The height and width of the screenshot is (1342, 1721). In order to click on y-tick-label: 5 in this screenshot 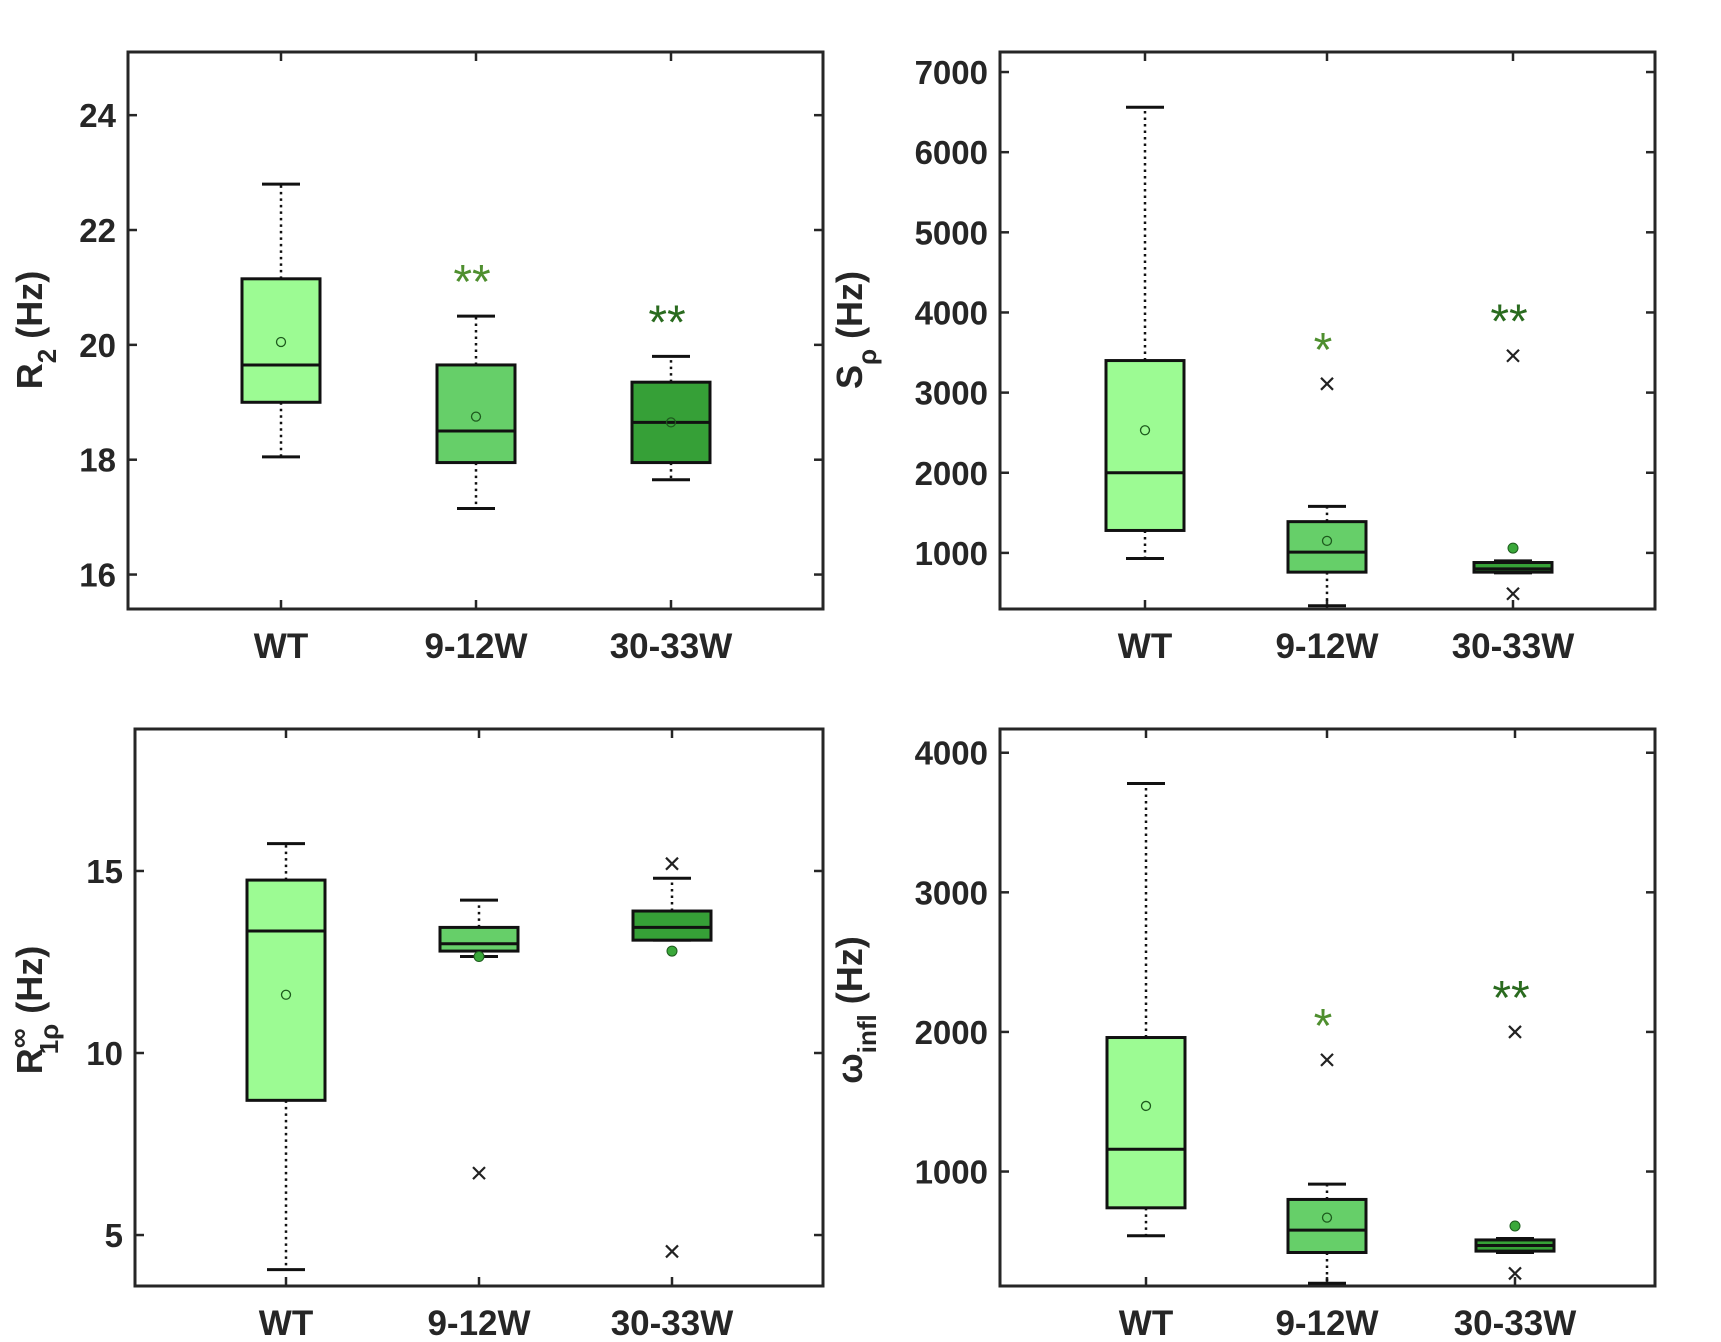, I will do `click(114, 1235)`.